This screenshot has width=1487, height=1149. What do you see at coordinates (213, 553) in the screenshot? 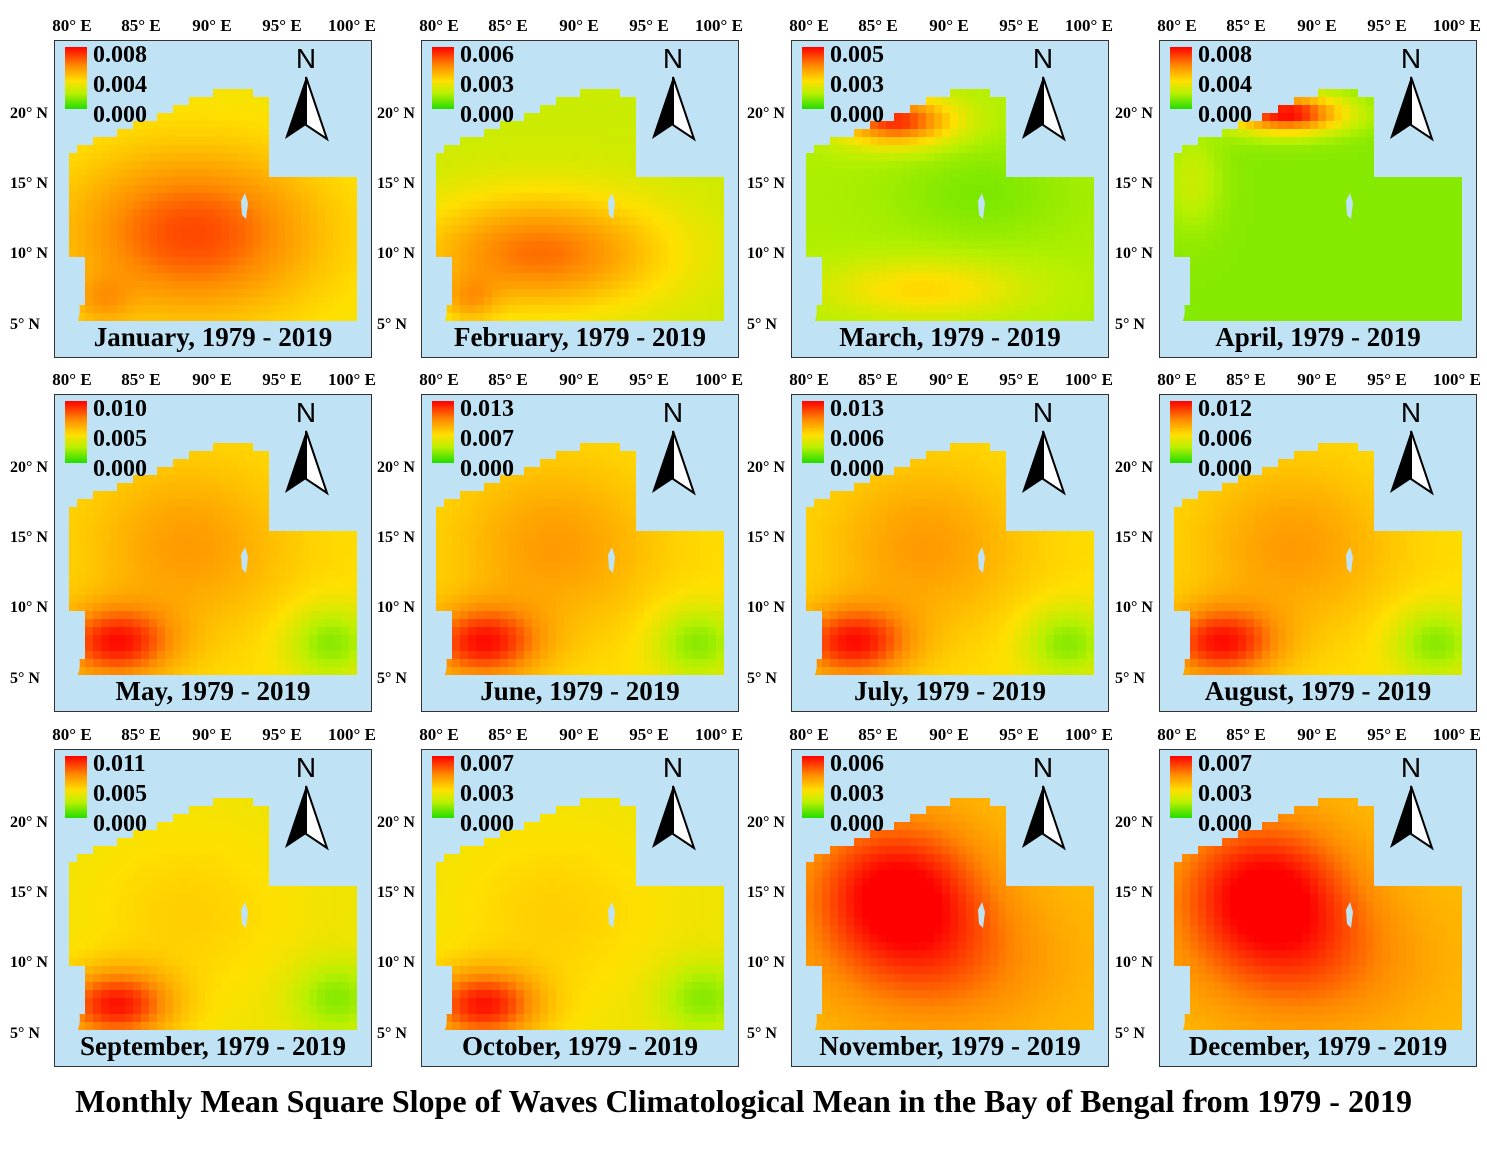
I see `map-frame: 0.010 0.005 0.000 N May, 1979 - 2019` at bounding box center [213, 553].